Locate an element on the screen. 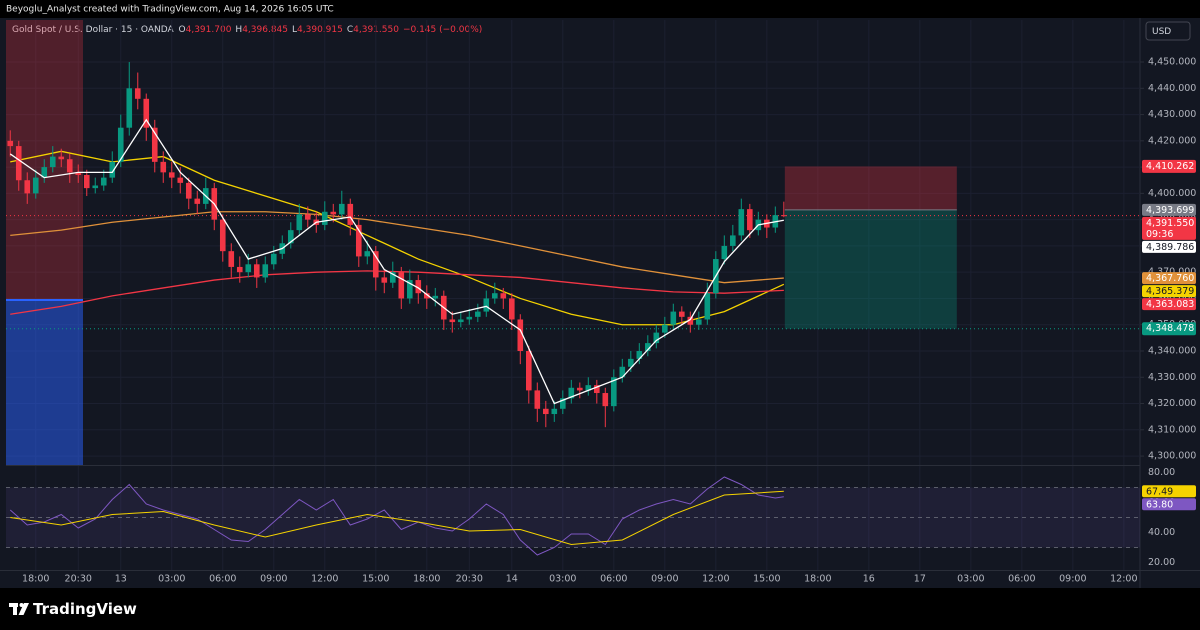 This screenshot has width=1200, height=630. rsi-tick-label: 20.00 is located at coordinates (1161, 562).